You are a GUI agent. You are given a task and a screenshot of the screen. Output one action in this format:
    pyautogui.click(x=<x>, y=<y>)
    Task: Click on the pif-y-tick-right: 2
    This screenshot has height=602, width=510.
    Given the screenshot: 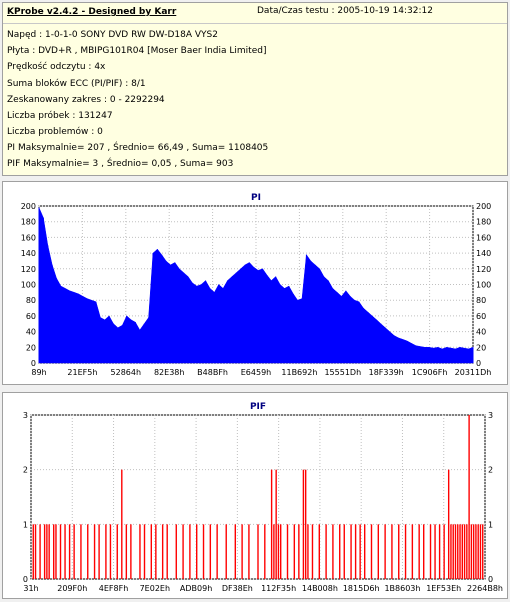 What is the action you would take?
    pyautogui.click(x=490, y=470)
    